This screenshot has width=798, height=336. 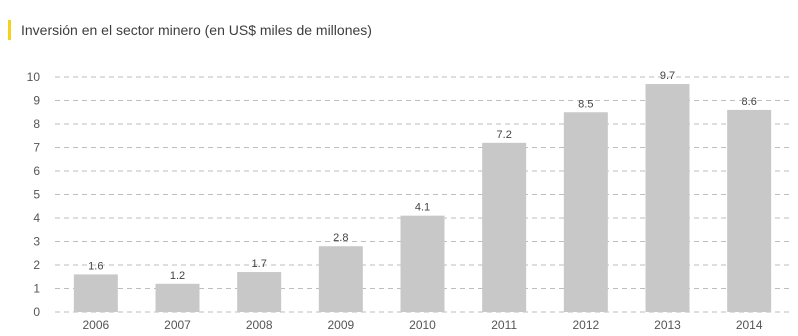 I want to click on x-tick-label-2006: 2006, so click(x=95, y=325).